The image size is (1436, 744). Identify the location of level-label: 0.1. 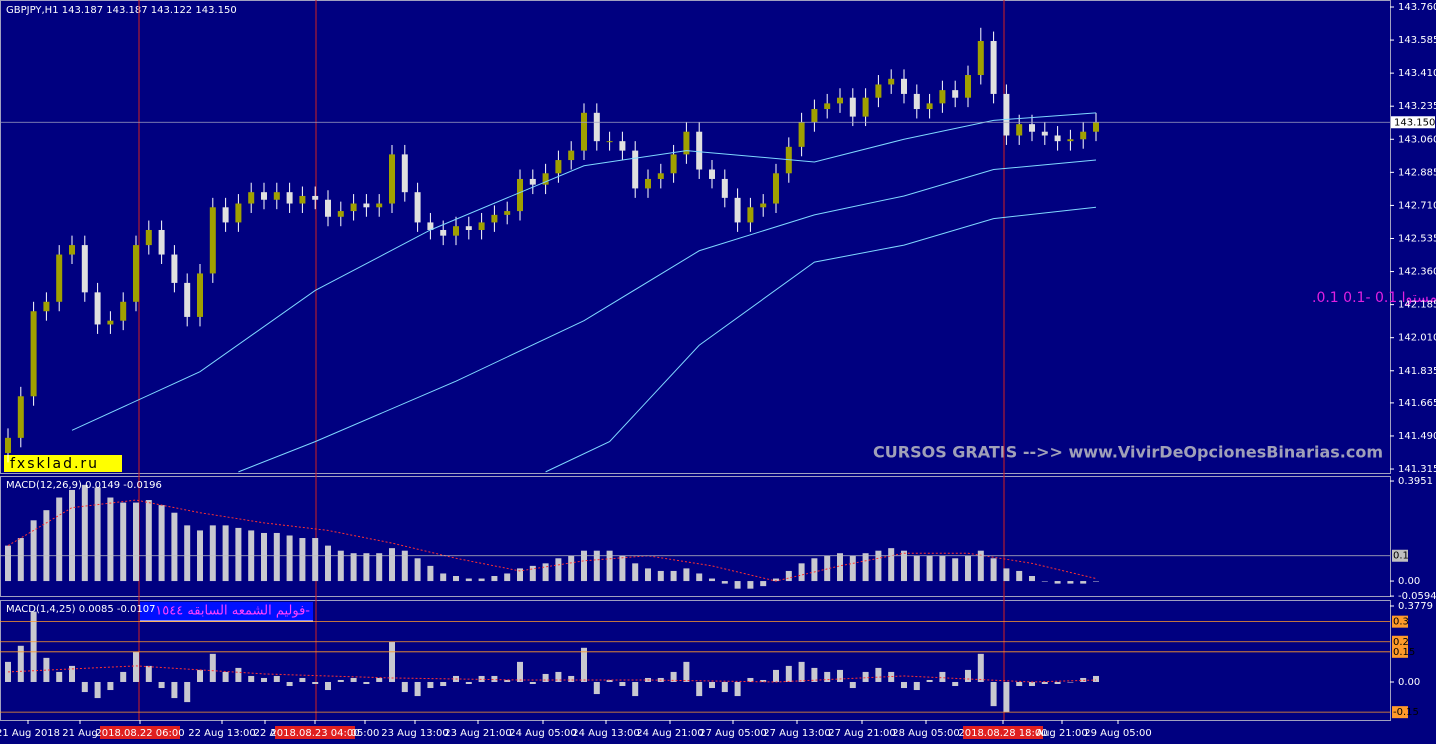
(1401, 556).